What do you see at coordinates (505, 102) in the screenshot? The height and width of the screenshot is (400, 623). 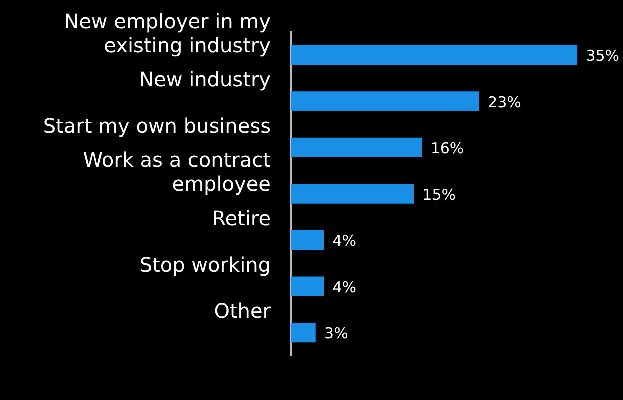 I see `data-label: 23%` at bounding box center [505, 102].